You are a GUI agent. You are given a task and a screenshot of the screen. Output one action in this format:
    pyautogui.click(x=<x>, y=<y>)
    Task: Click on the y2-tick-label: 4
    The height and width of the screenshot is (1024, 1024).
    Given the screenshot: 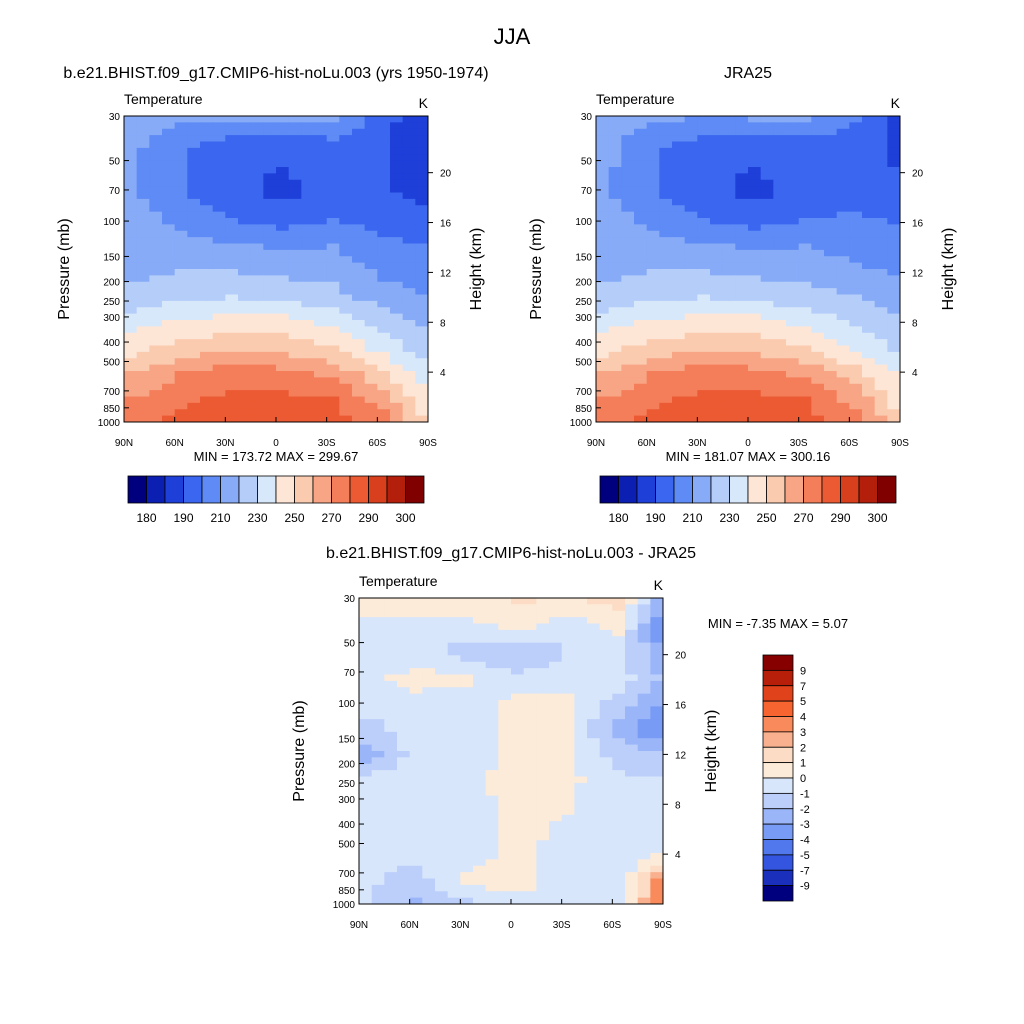 What is the action you would take?
    pyautogui.click(x=915, y=373)
    